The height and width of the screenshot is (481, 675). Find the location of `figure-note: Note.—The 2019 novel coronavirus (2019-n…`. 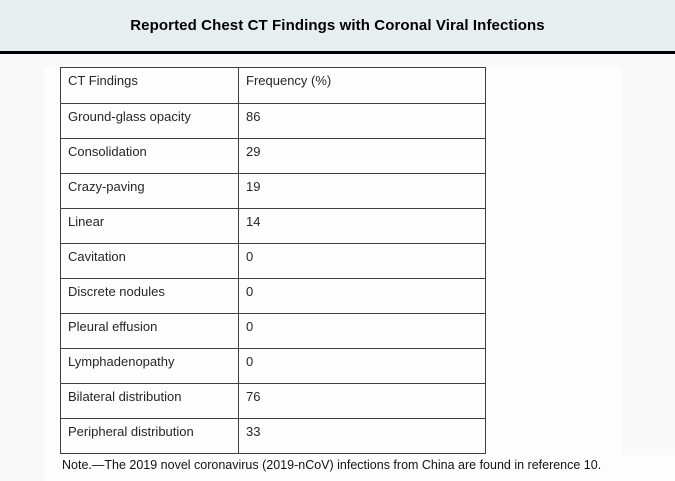

figure-note: Note.—The 2019 novel coronavirus (2019-n… is located at coordinates (332, 465).